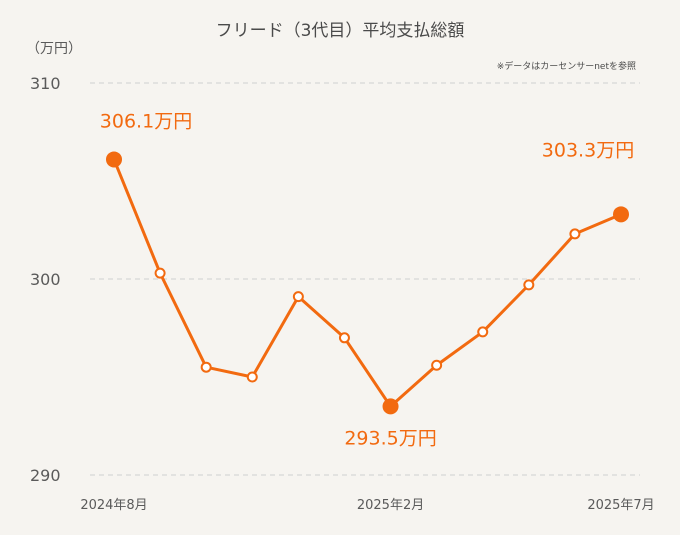  Describe the element at coordinates (588, 150) in the screenshot. I see `value-label: 303.3万円` at that location.